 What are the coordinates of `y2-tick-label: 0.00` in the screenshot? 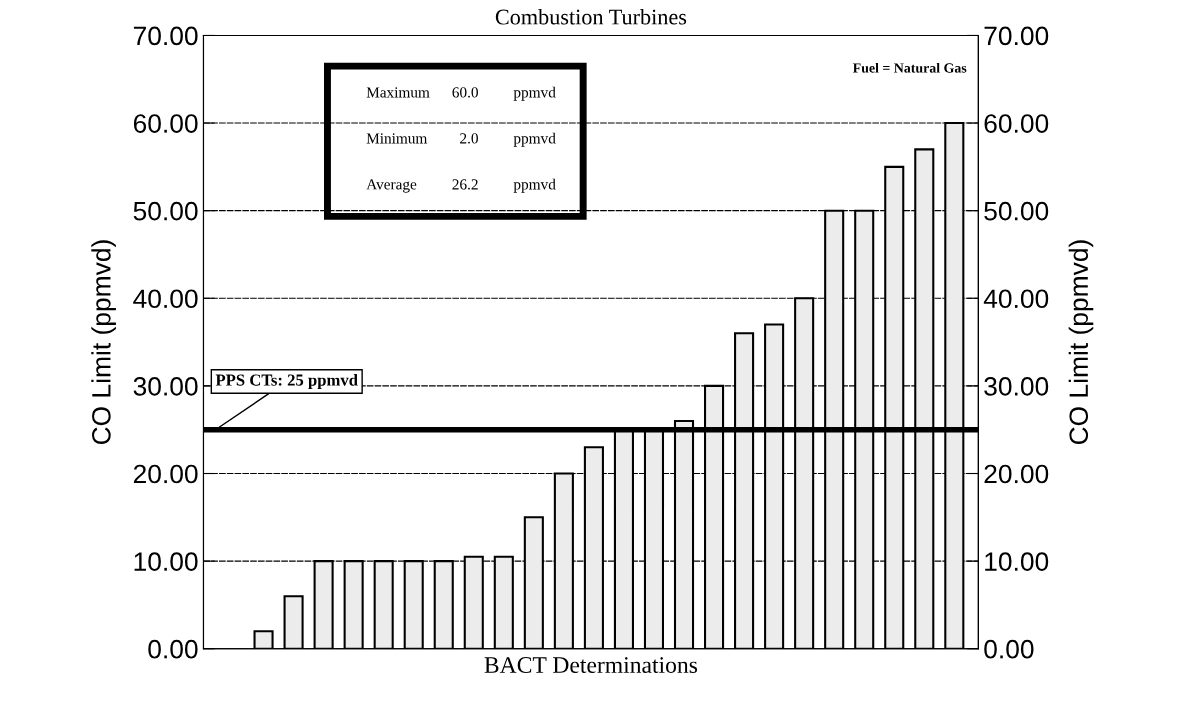 It's located at (1009, 649).